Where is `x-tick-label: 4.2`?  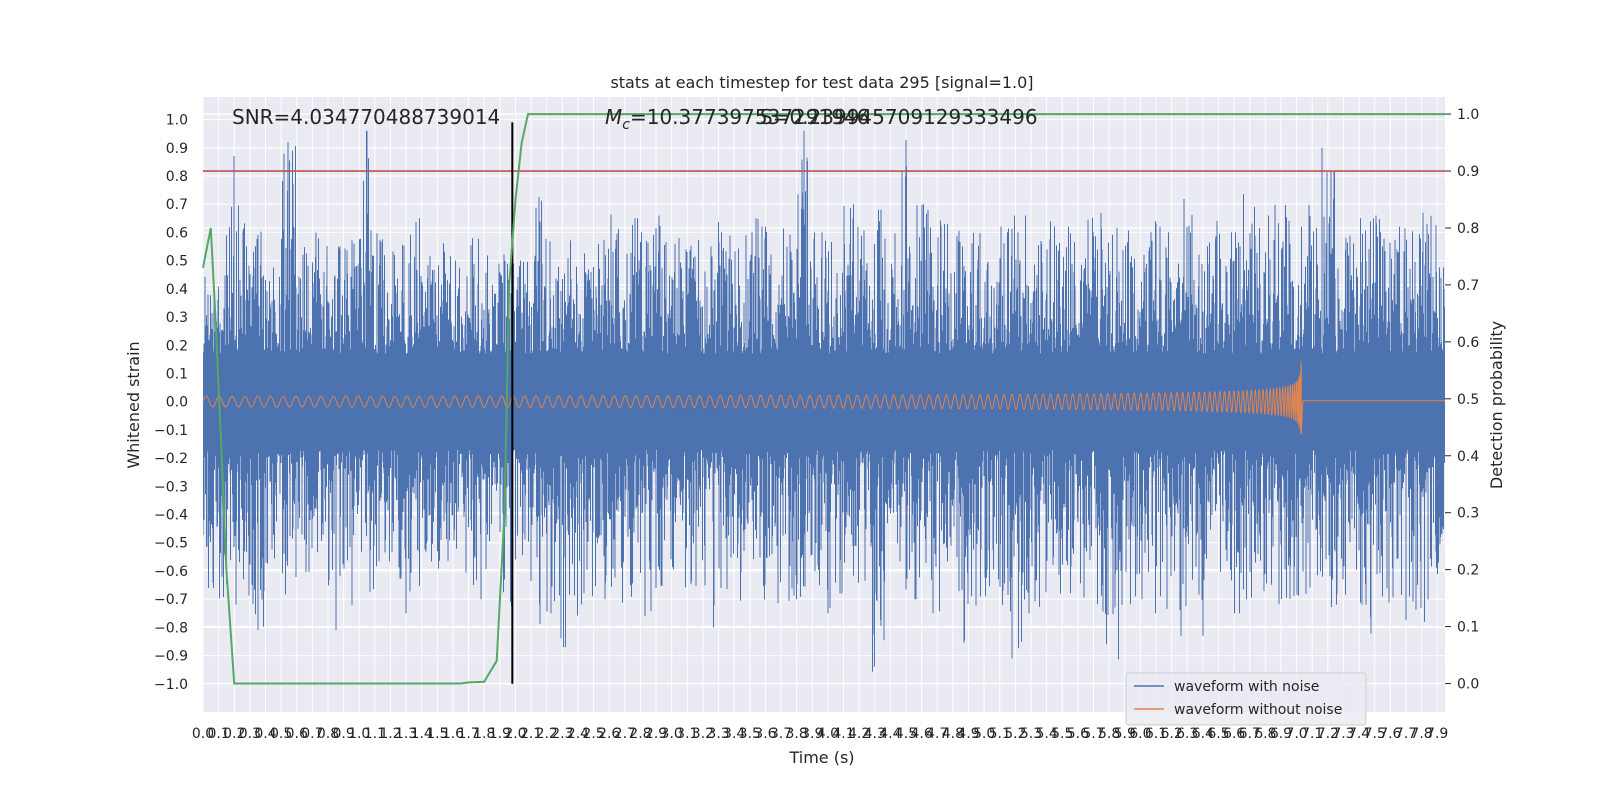
x-tick-label: 4.2 is located at coordinates (859, 734).